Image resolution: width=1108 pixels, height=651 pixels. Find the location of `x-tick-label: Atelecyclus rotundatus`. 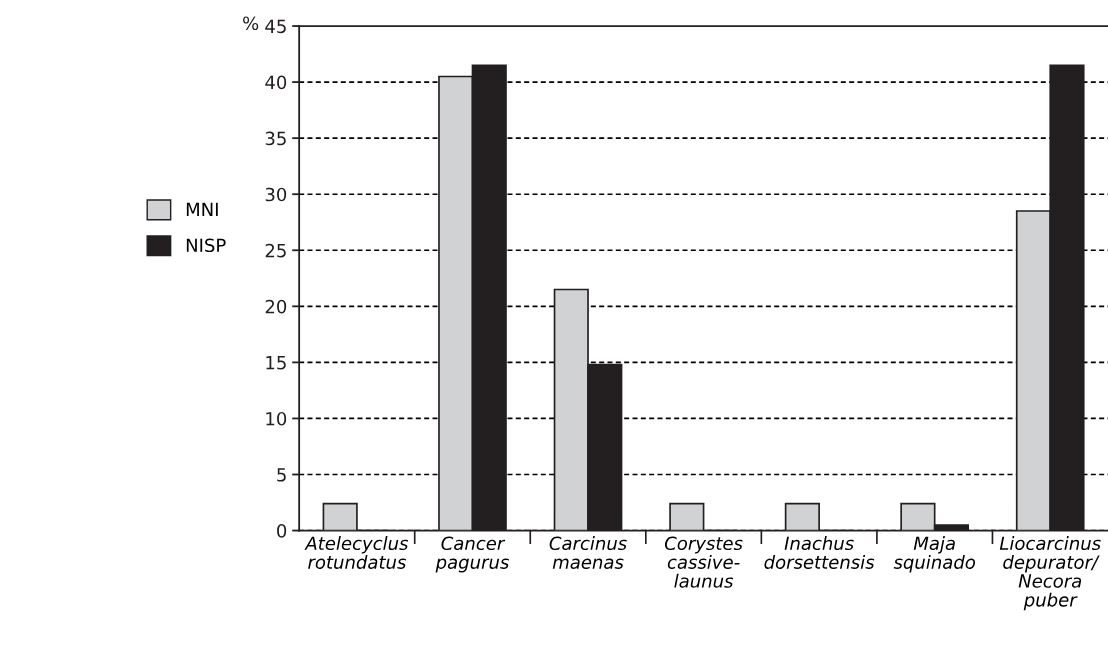

x-tick-label: Atelecyclus rotundatus is located at coordinates (356, 552).